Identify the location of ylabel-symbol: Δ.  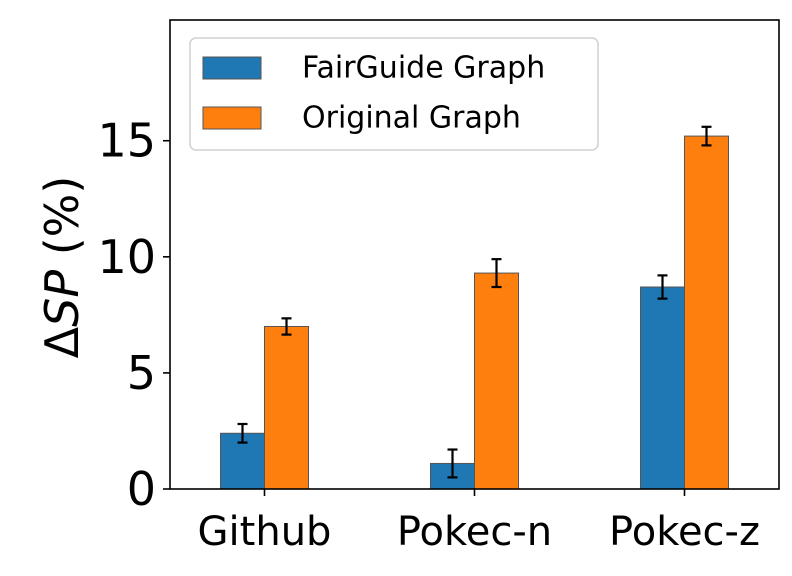
(62, 342).